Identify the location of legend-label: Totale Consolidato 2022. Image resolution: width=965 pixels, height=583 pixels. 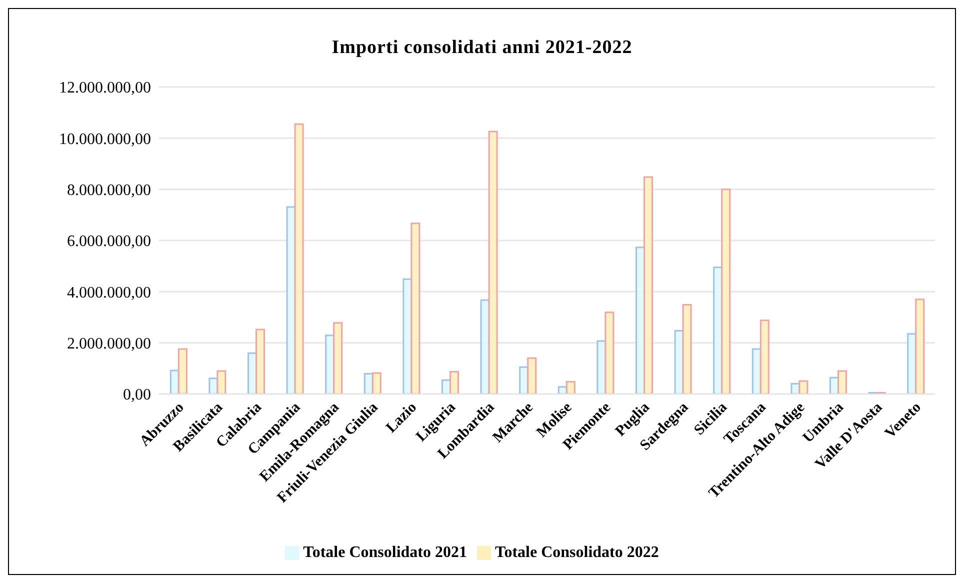
(577, 552).